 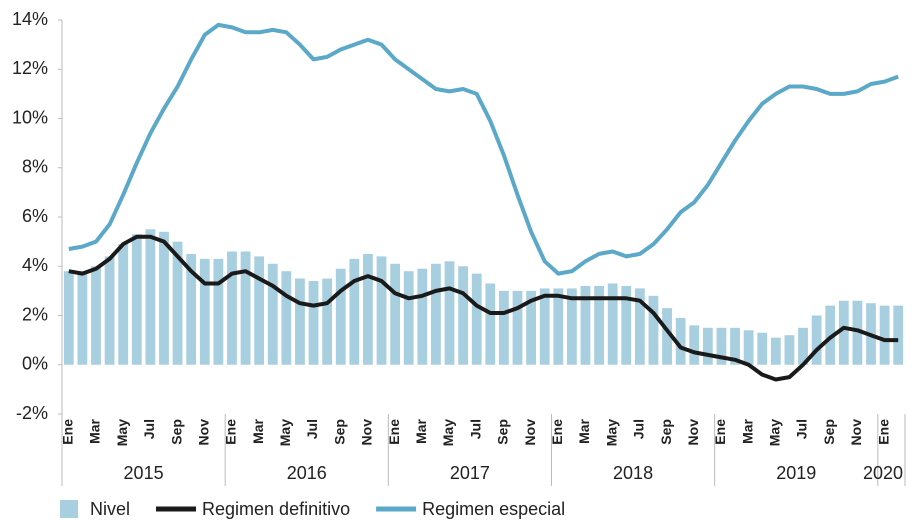 What do you see at coordinates (796, 473) in the screenshot?
I see `year-label: 2019` at bounding box center [796, 473].